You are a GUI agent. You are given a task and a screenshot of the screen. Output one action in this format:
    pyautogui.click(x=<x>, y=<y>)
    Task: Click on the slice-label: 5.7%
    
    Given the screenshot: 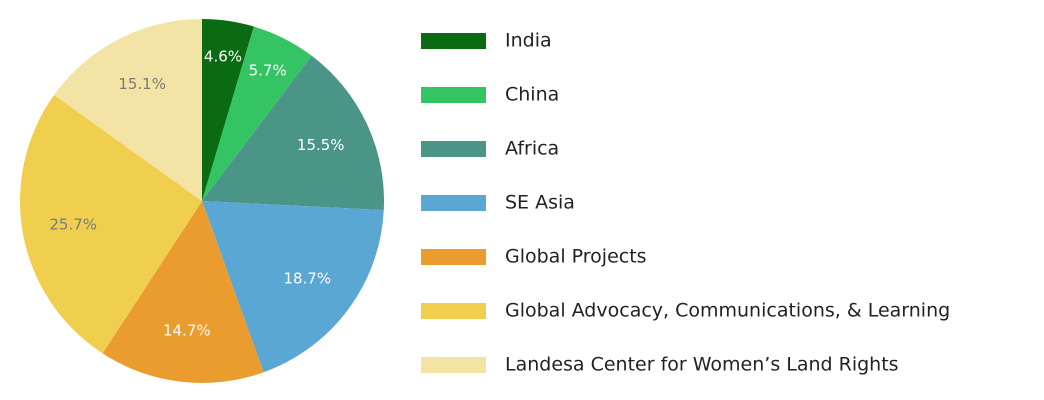 What is the action you would take?
    pyautogui.click(x=268, y=71)
    